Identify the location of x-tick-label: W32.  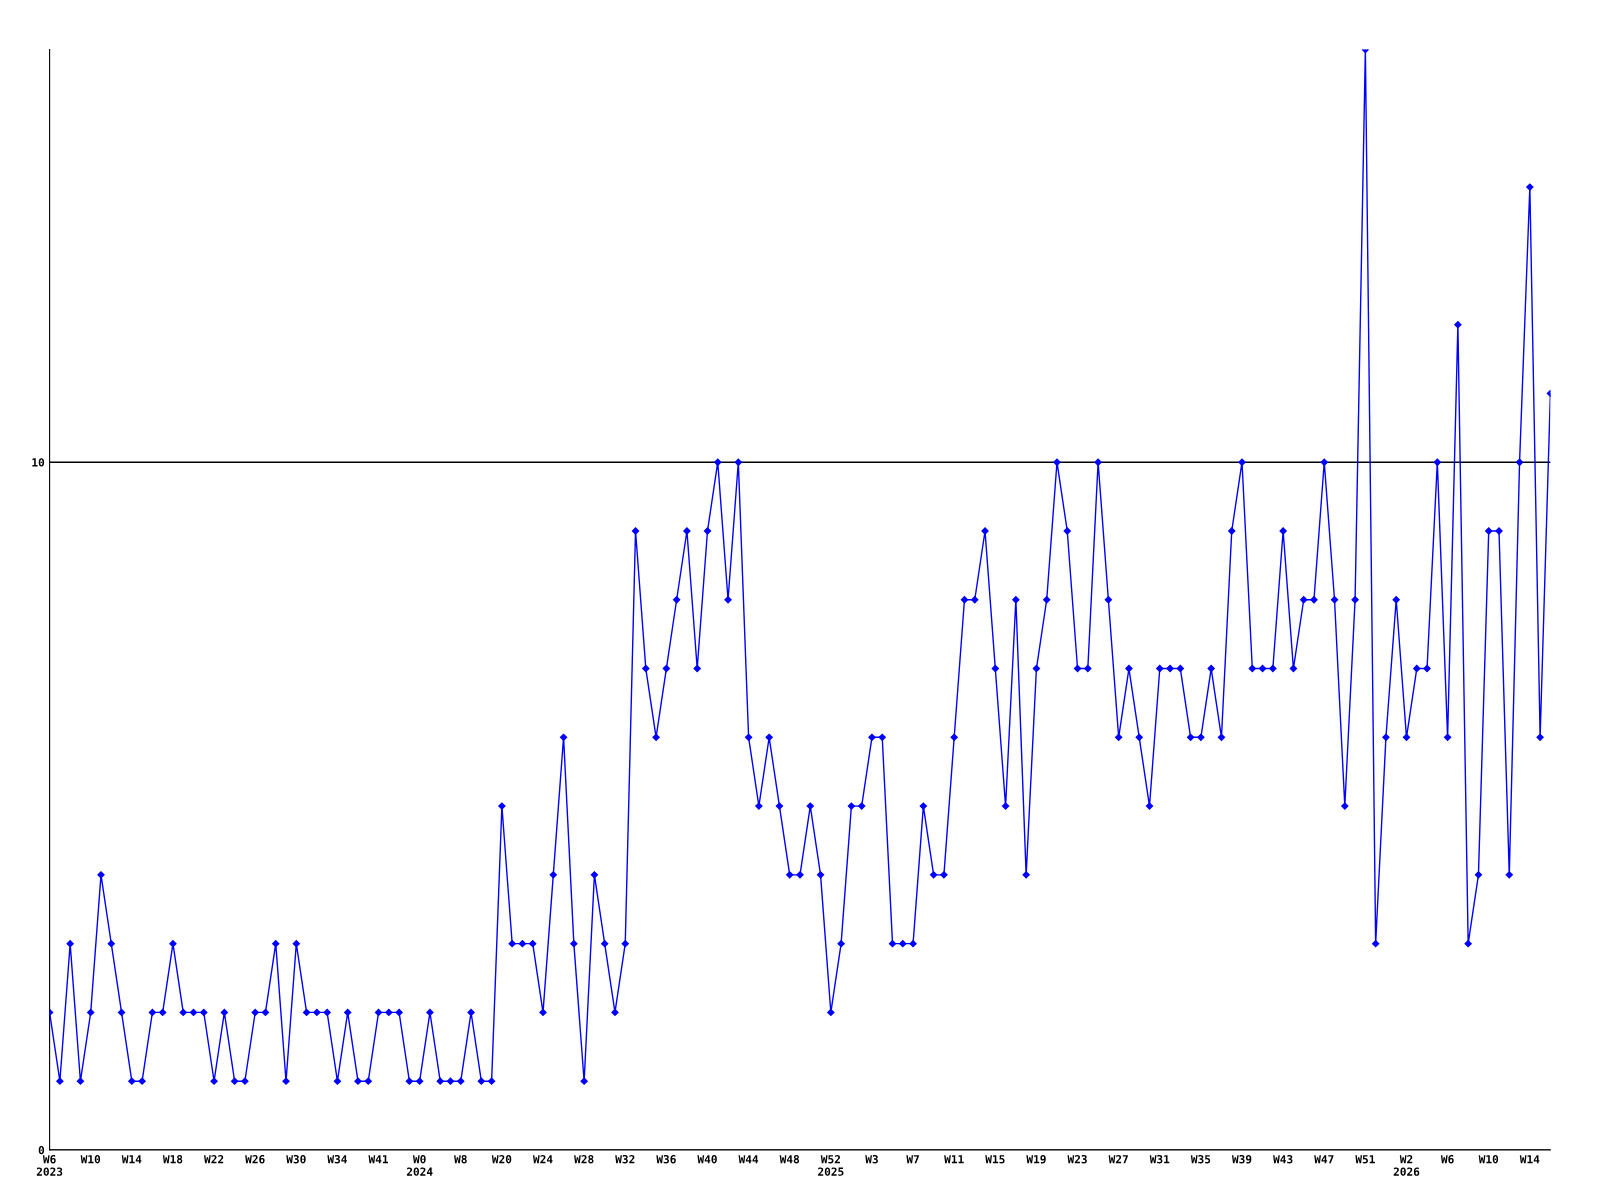
(625, 1159).